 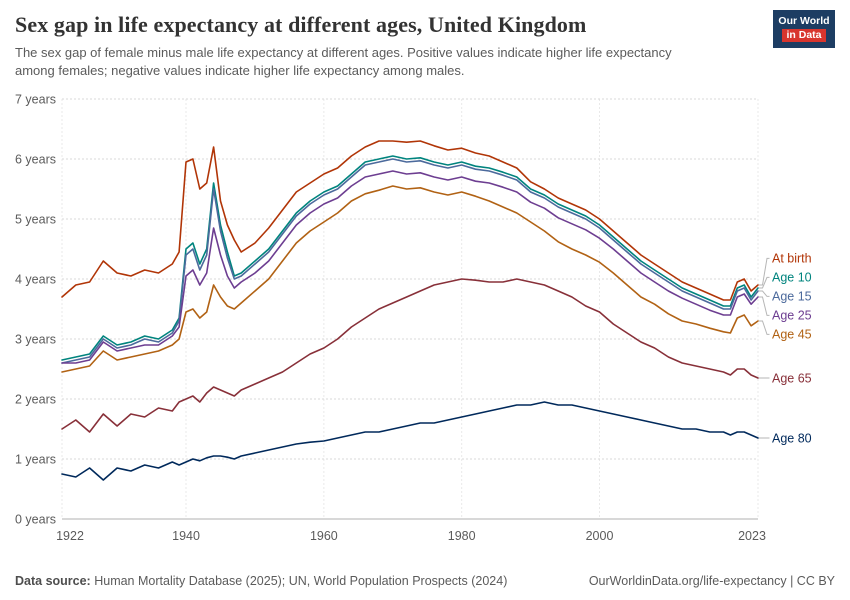 What do you see at coordinates (35, 100) in the screenshot?
I see `y-tick-label: 7 years` at bounding box center [35, 100].